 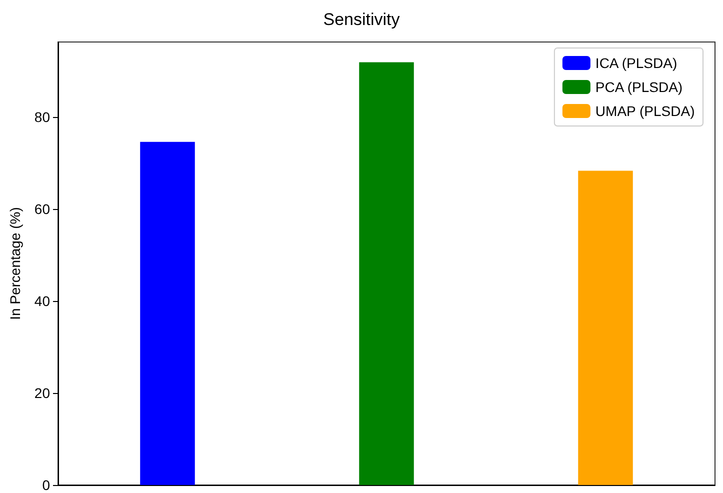 What do you see at coordinates (15, 263) in the screenshot?
I see `y-axis-title: In Percentage (%)` at bounding box center [15, 263].